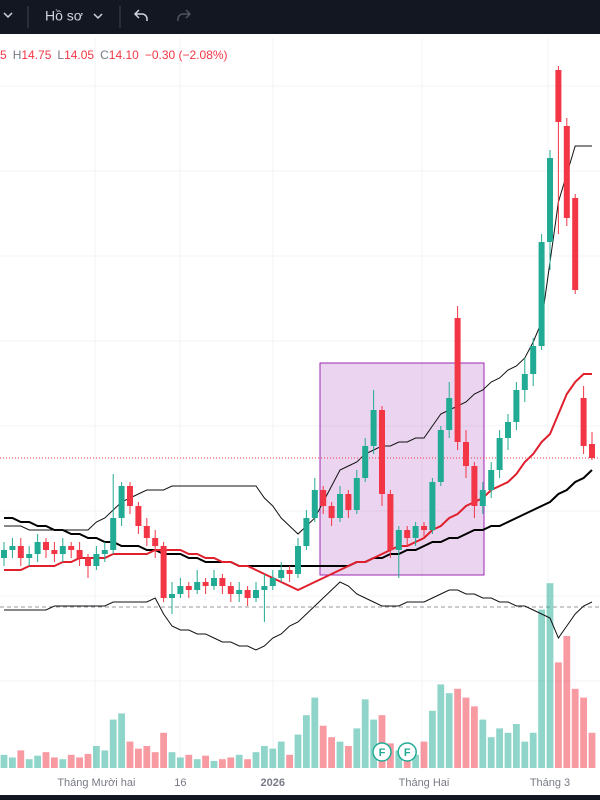 Image resolution: width=600 pixels, height=800 pixels. Describe the element at coordinates (96, 783) in the screenshot. I see `x-tick-label: Tháng Mười hai` at that location.